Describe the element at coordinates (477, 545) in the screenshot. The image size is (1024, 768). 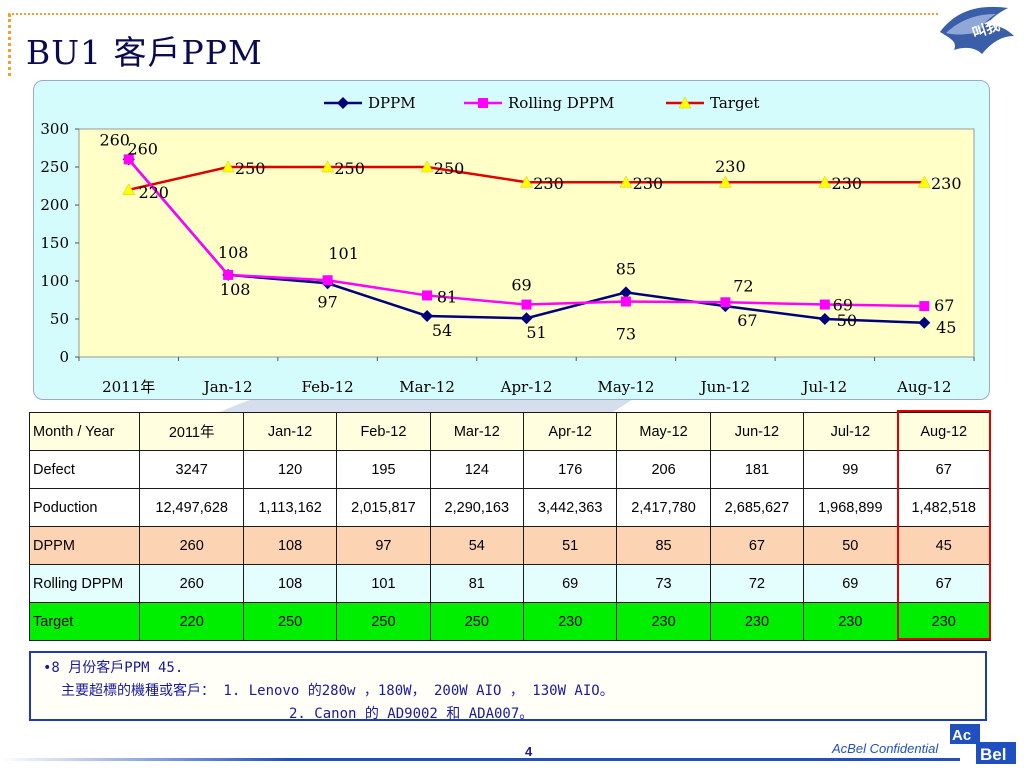
I see `table-cell: 54` at that location.